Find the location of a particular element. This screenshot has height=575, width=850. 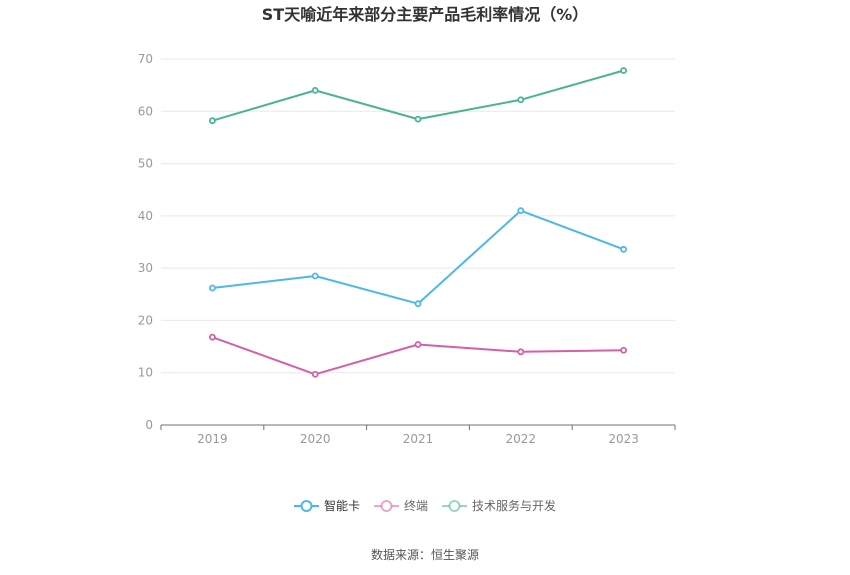

x-tick-label: 2022 is located at coordinates (521, 439).